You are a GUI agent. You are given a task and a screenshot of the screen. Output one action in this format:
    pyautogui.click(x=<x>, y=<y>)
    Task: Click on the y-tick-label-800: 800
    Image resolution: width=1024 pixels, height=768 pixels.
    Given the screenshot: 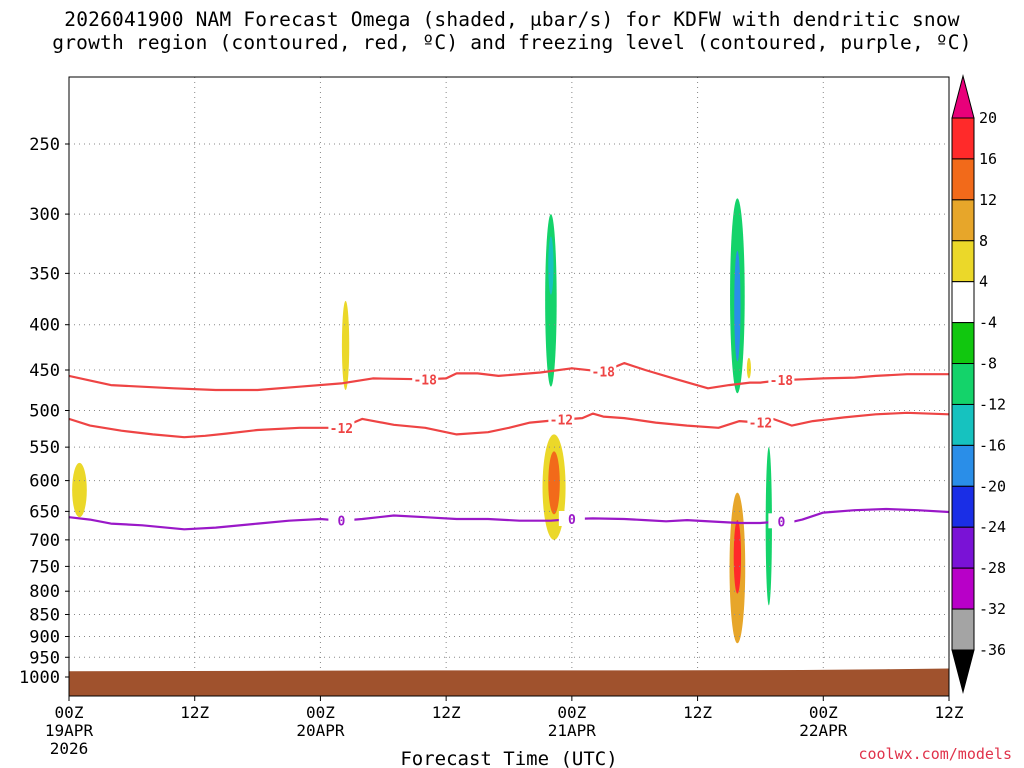 What is the action you would take?
    pyautogui.click(x=44, y=592)
    